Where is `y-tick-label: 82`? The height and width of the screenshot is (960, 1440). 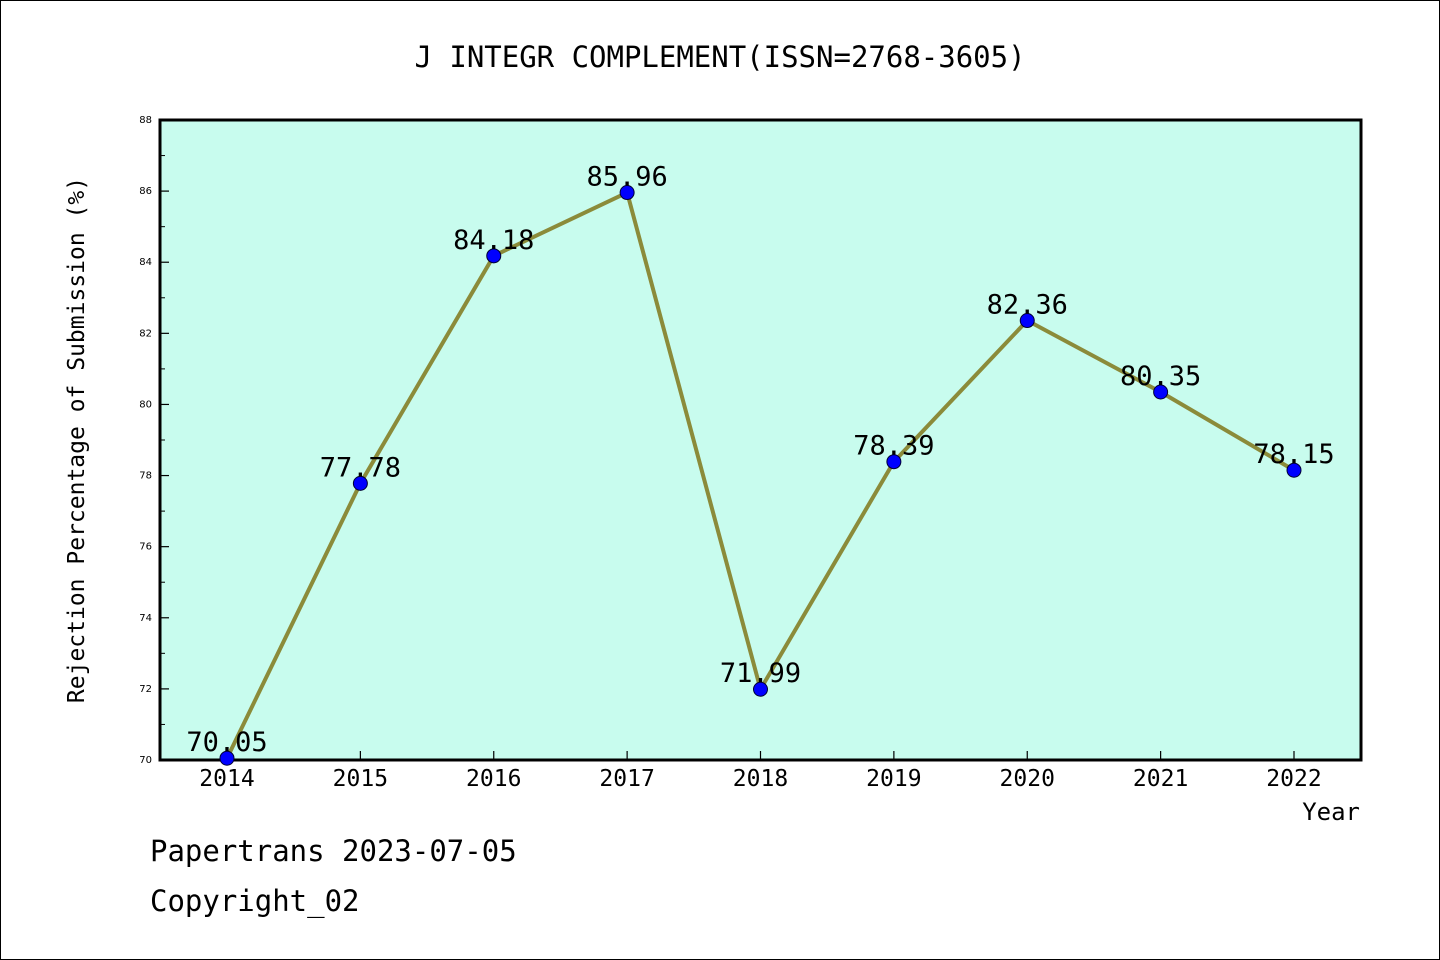 y-tick-label: 82 is located at coordinates (145, 333).